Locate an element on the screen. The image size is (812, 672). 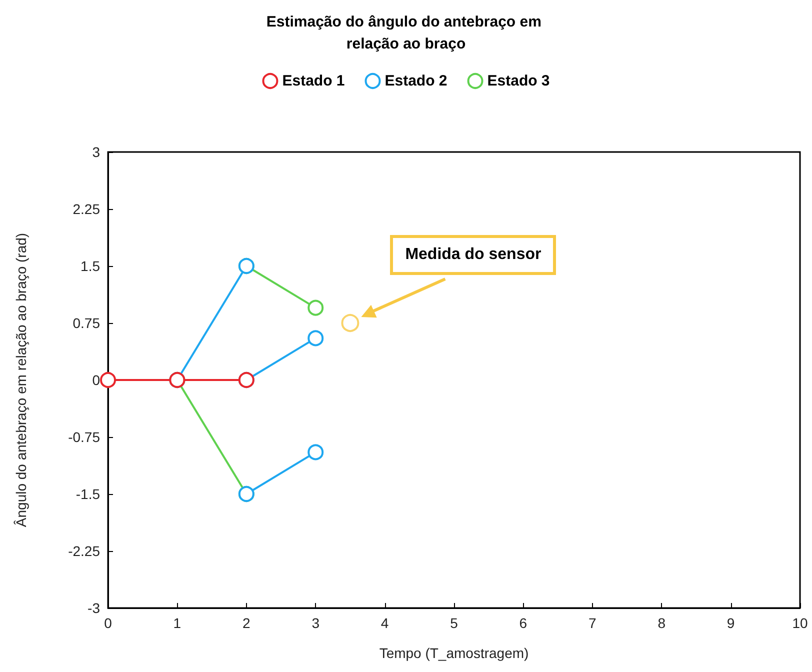
x-axis-title: Tempo (T_amostragem) is located at coordinates (454, 653).